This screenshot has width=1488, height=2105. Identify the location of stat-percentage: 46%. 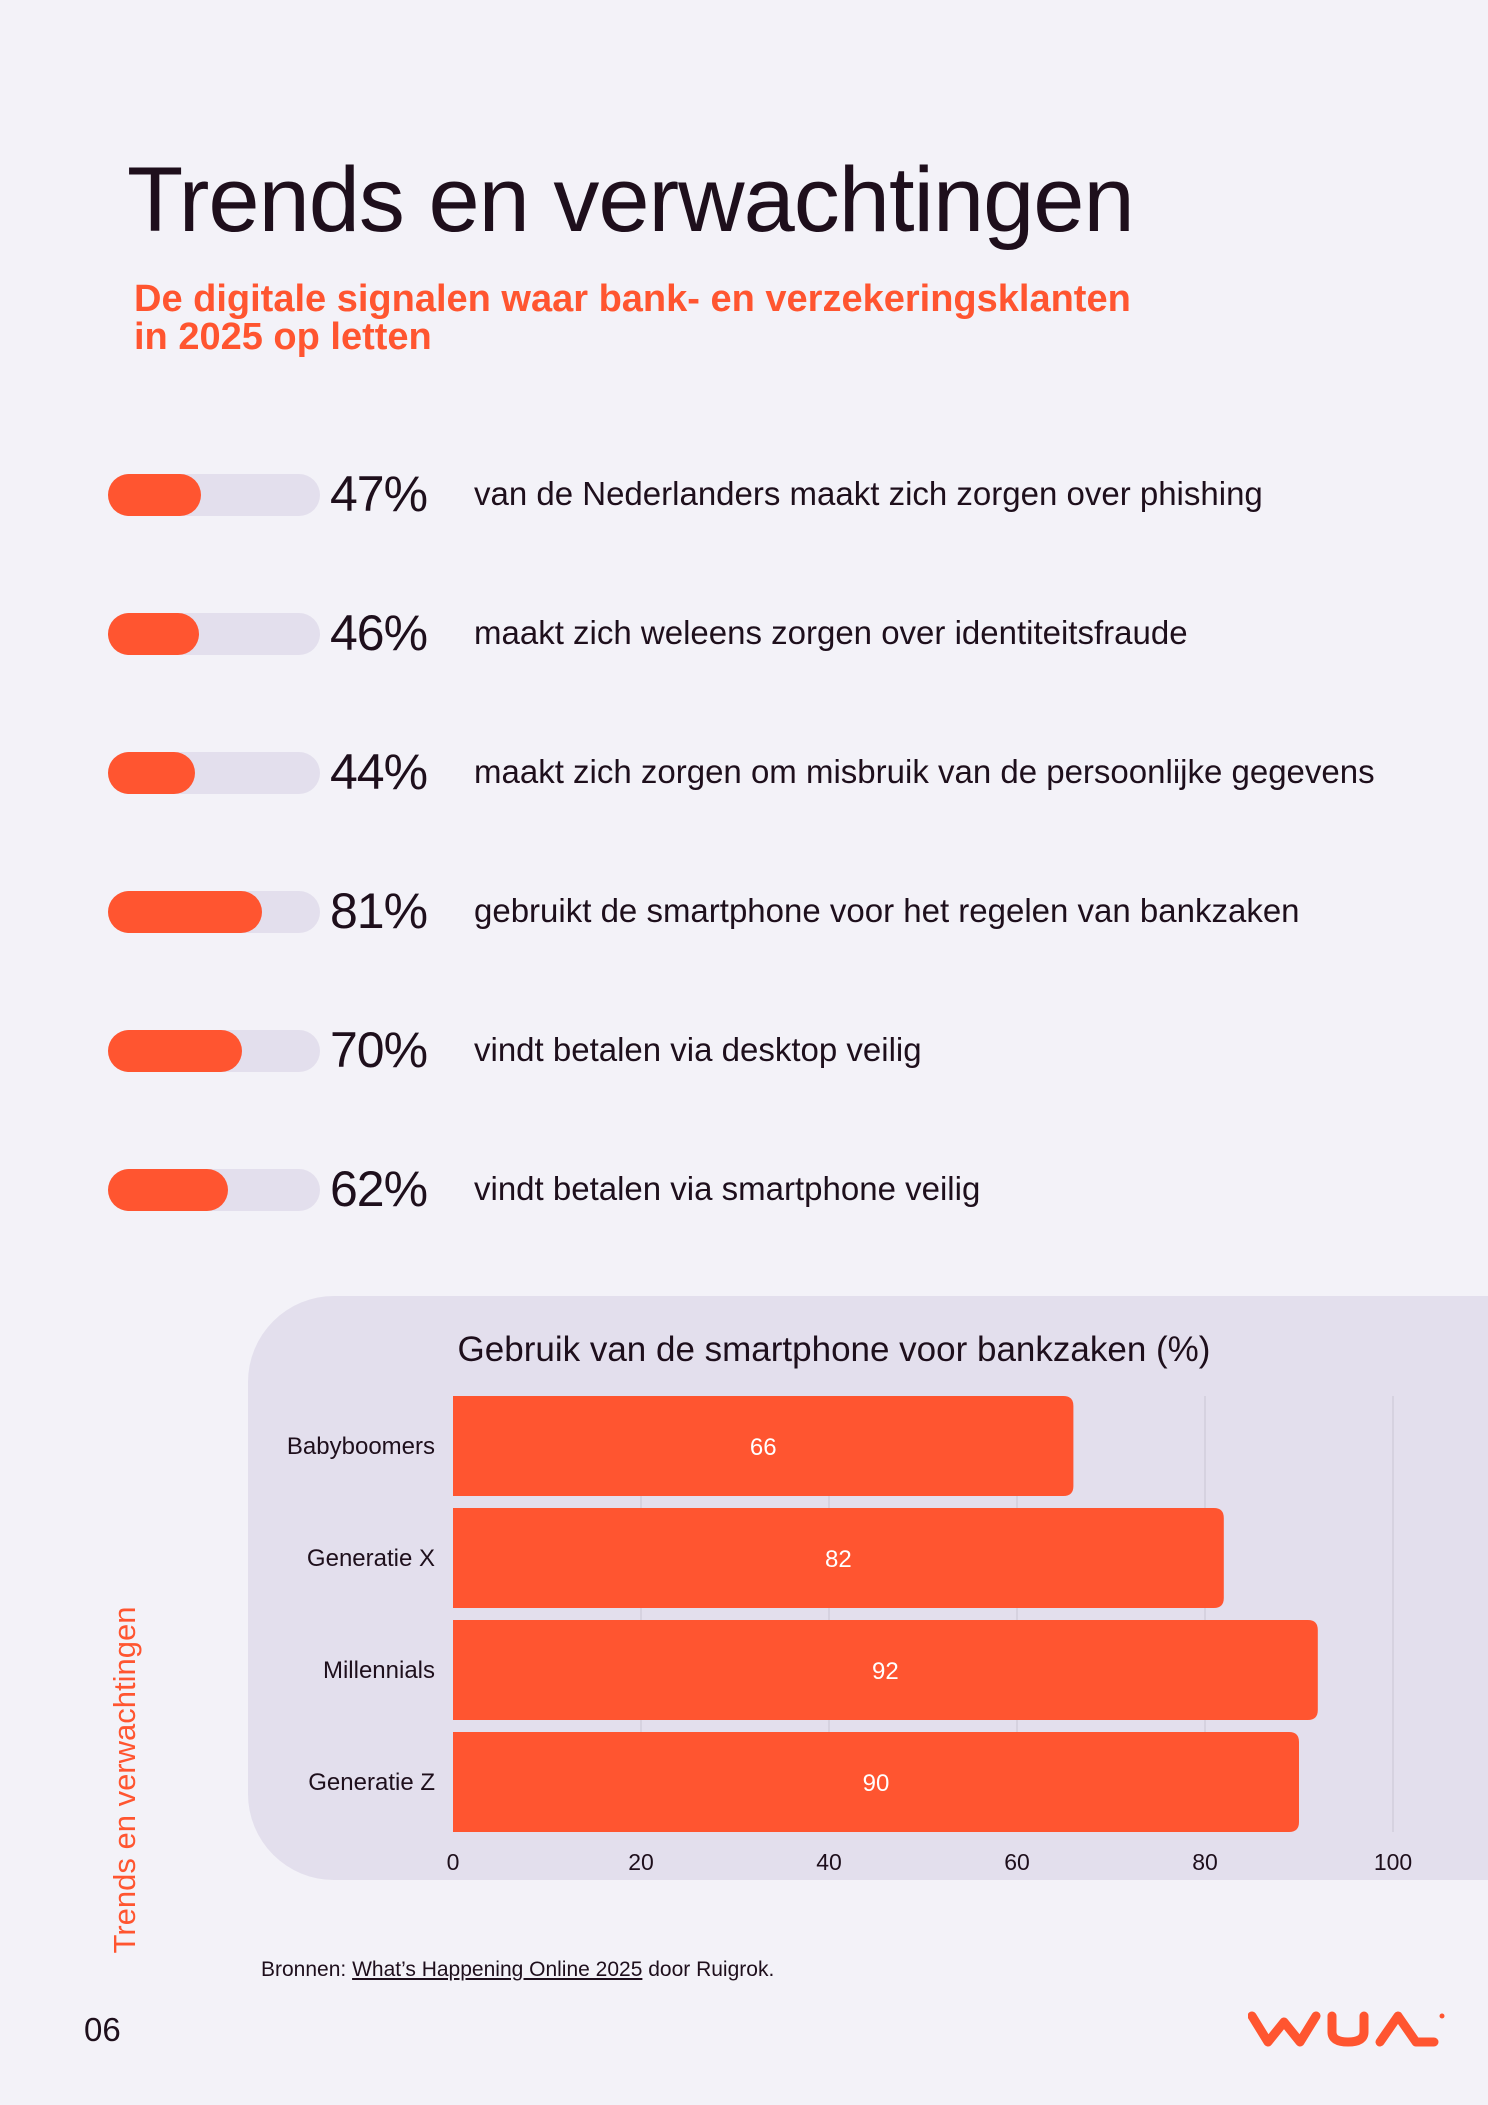
(379, 633).